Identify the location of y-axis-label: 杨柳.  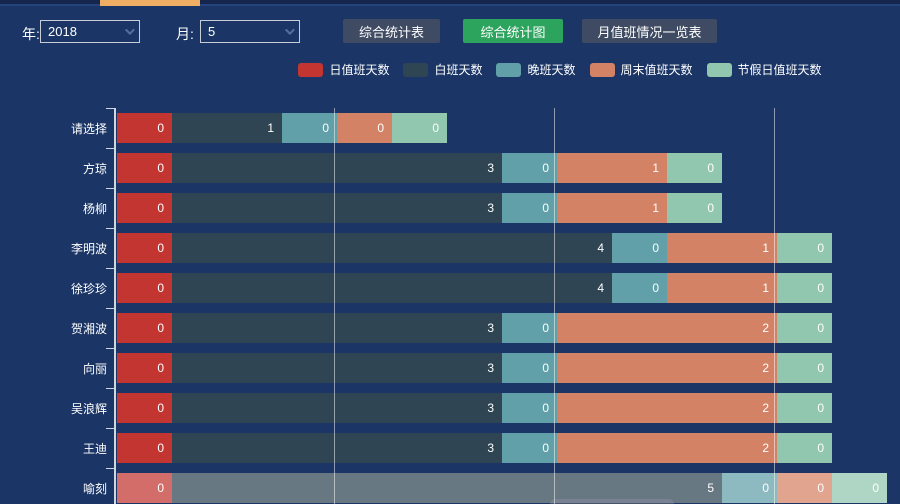
(94, 208).